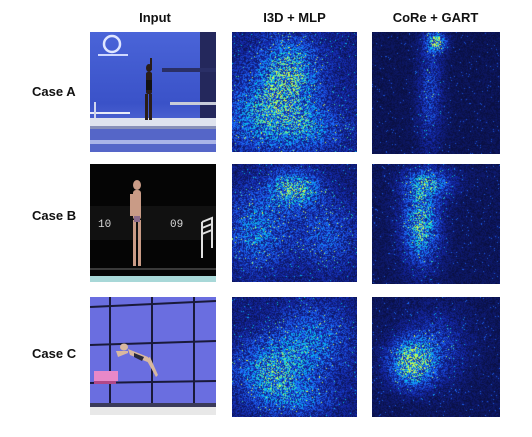 This screenshot has height=437, width=532. I want to click on diving-scene-a-graphic, so click(153, 92).